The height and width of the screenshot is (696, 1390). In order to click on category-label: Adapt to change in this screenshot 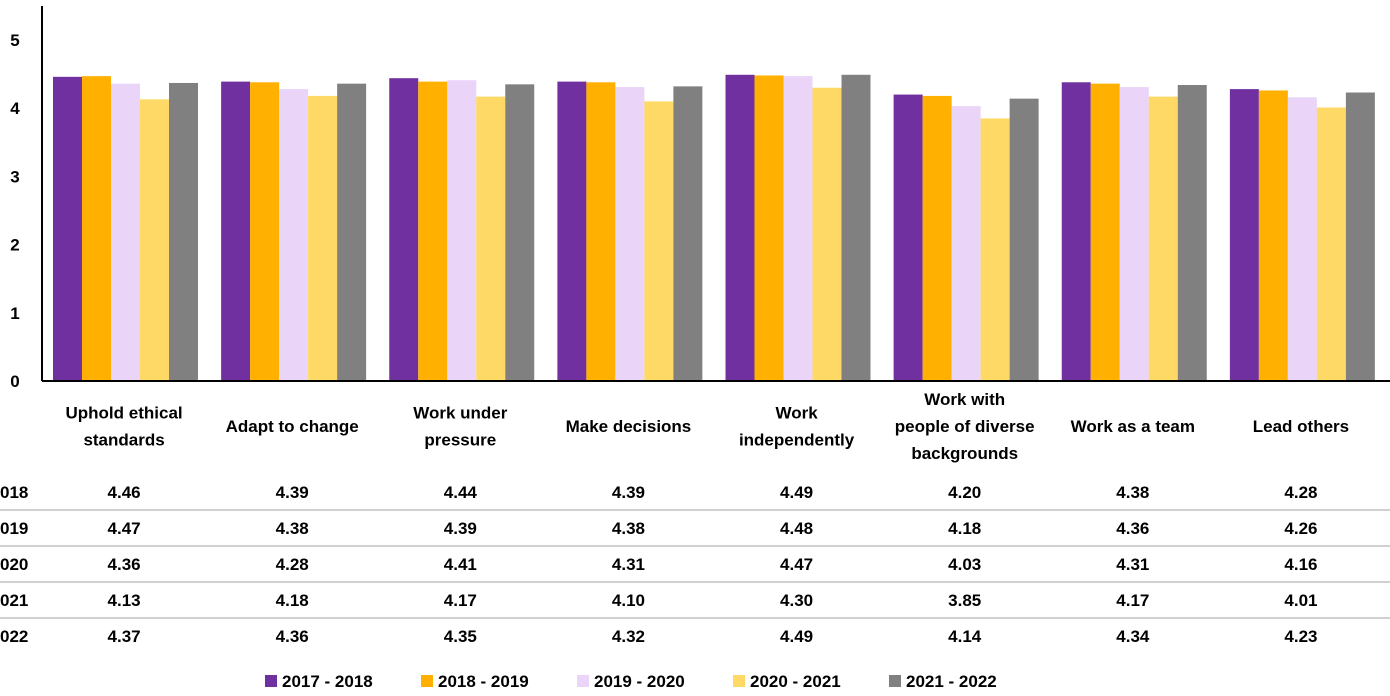, I will do `click(292, 426)`.